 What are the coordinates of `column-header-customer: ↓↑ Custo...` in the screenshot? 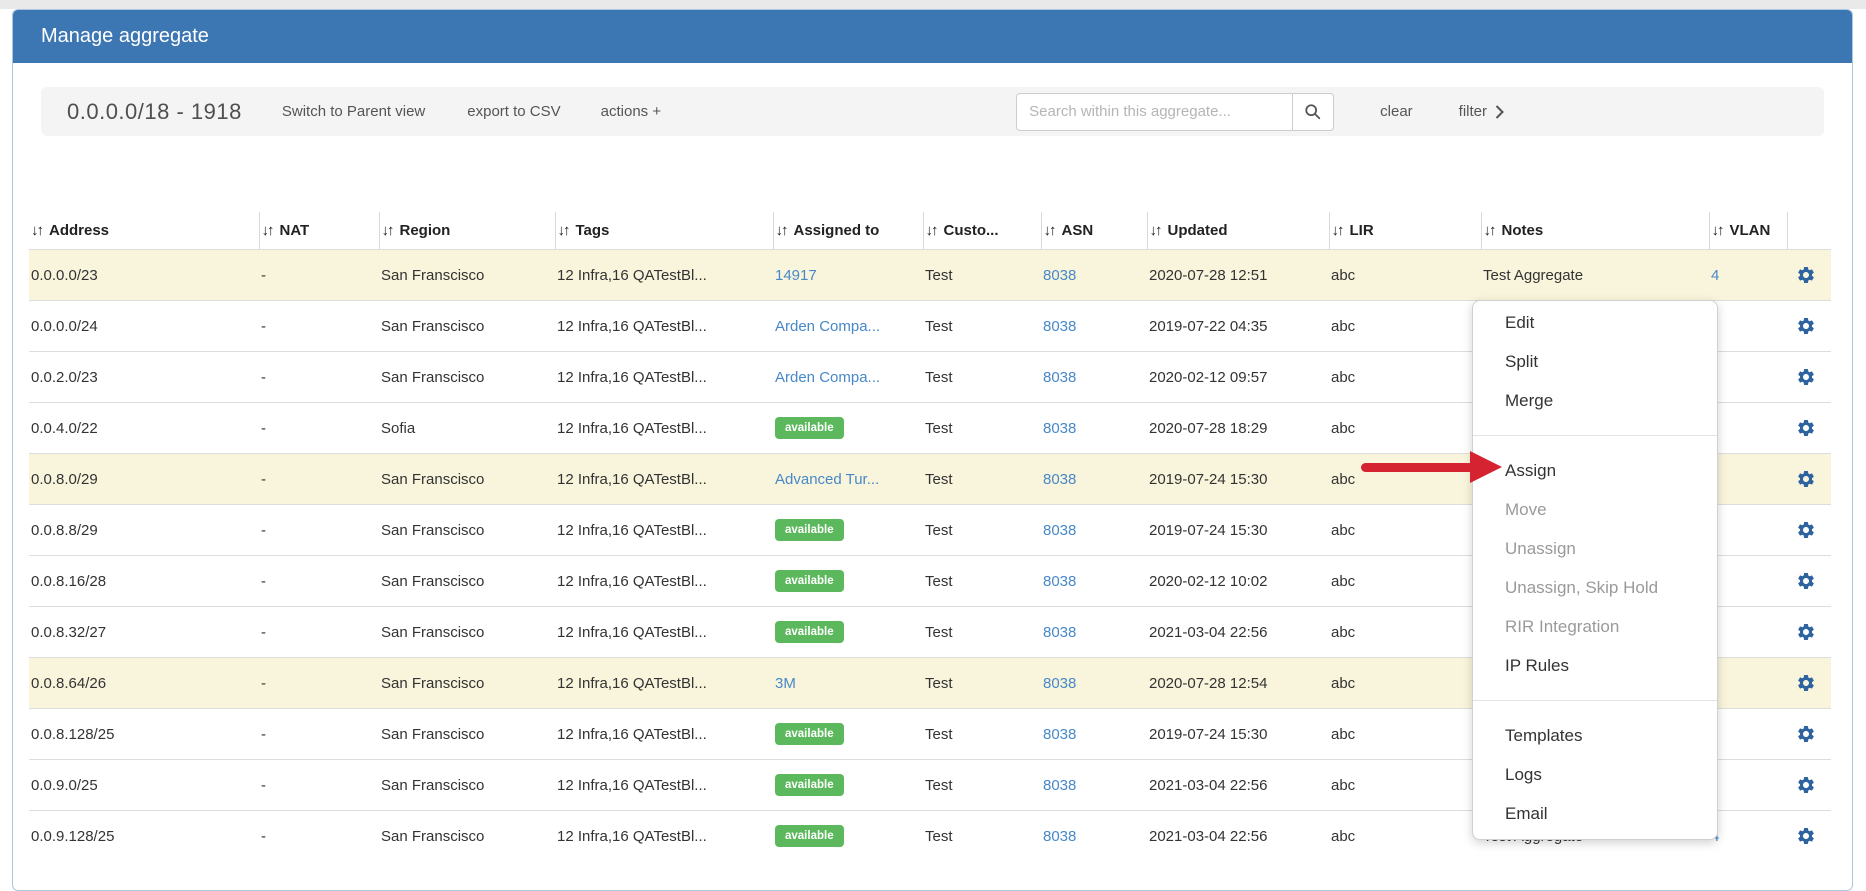 It's located at (982, 231).